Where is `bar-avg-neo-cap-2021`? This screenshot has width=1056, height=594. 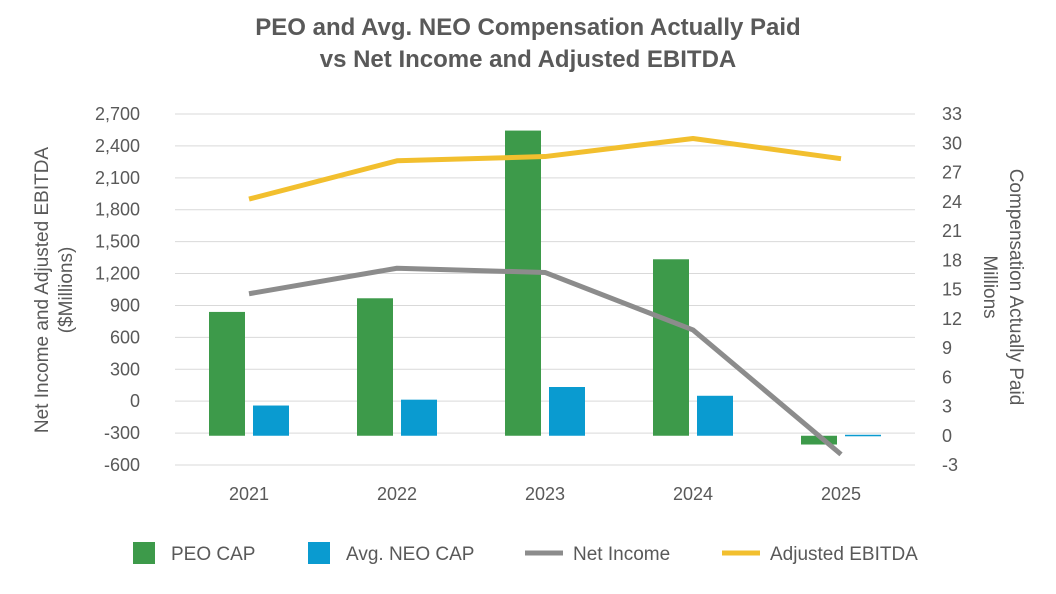 bar-avg-neo-cap-2021 is located at coordinates (271, 420).